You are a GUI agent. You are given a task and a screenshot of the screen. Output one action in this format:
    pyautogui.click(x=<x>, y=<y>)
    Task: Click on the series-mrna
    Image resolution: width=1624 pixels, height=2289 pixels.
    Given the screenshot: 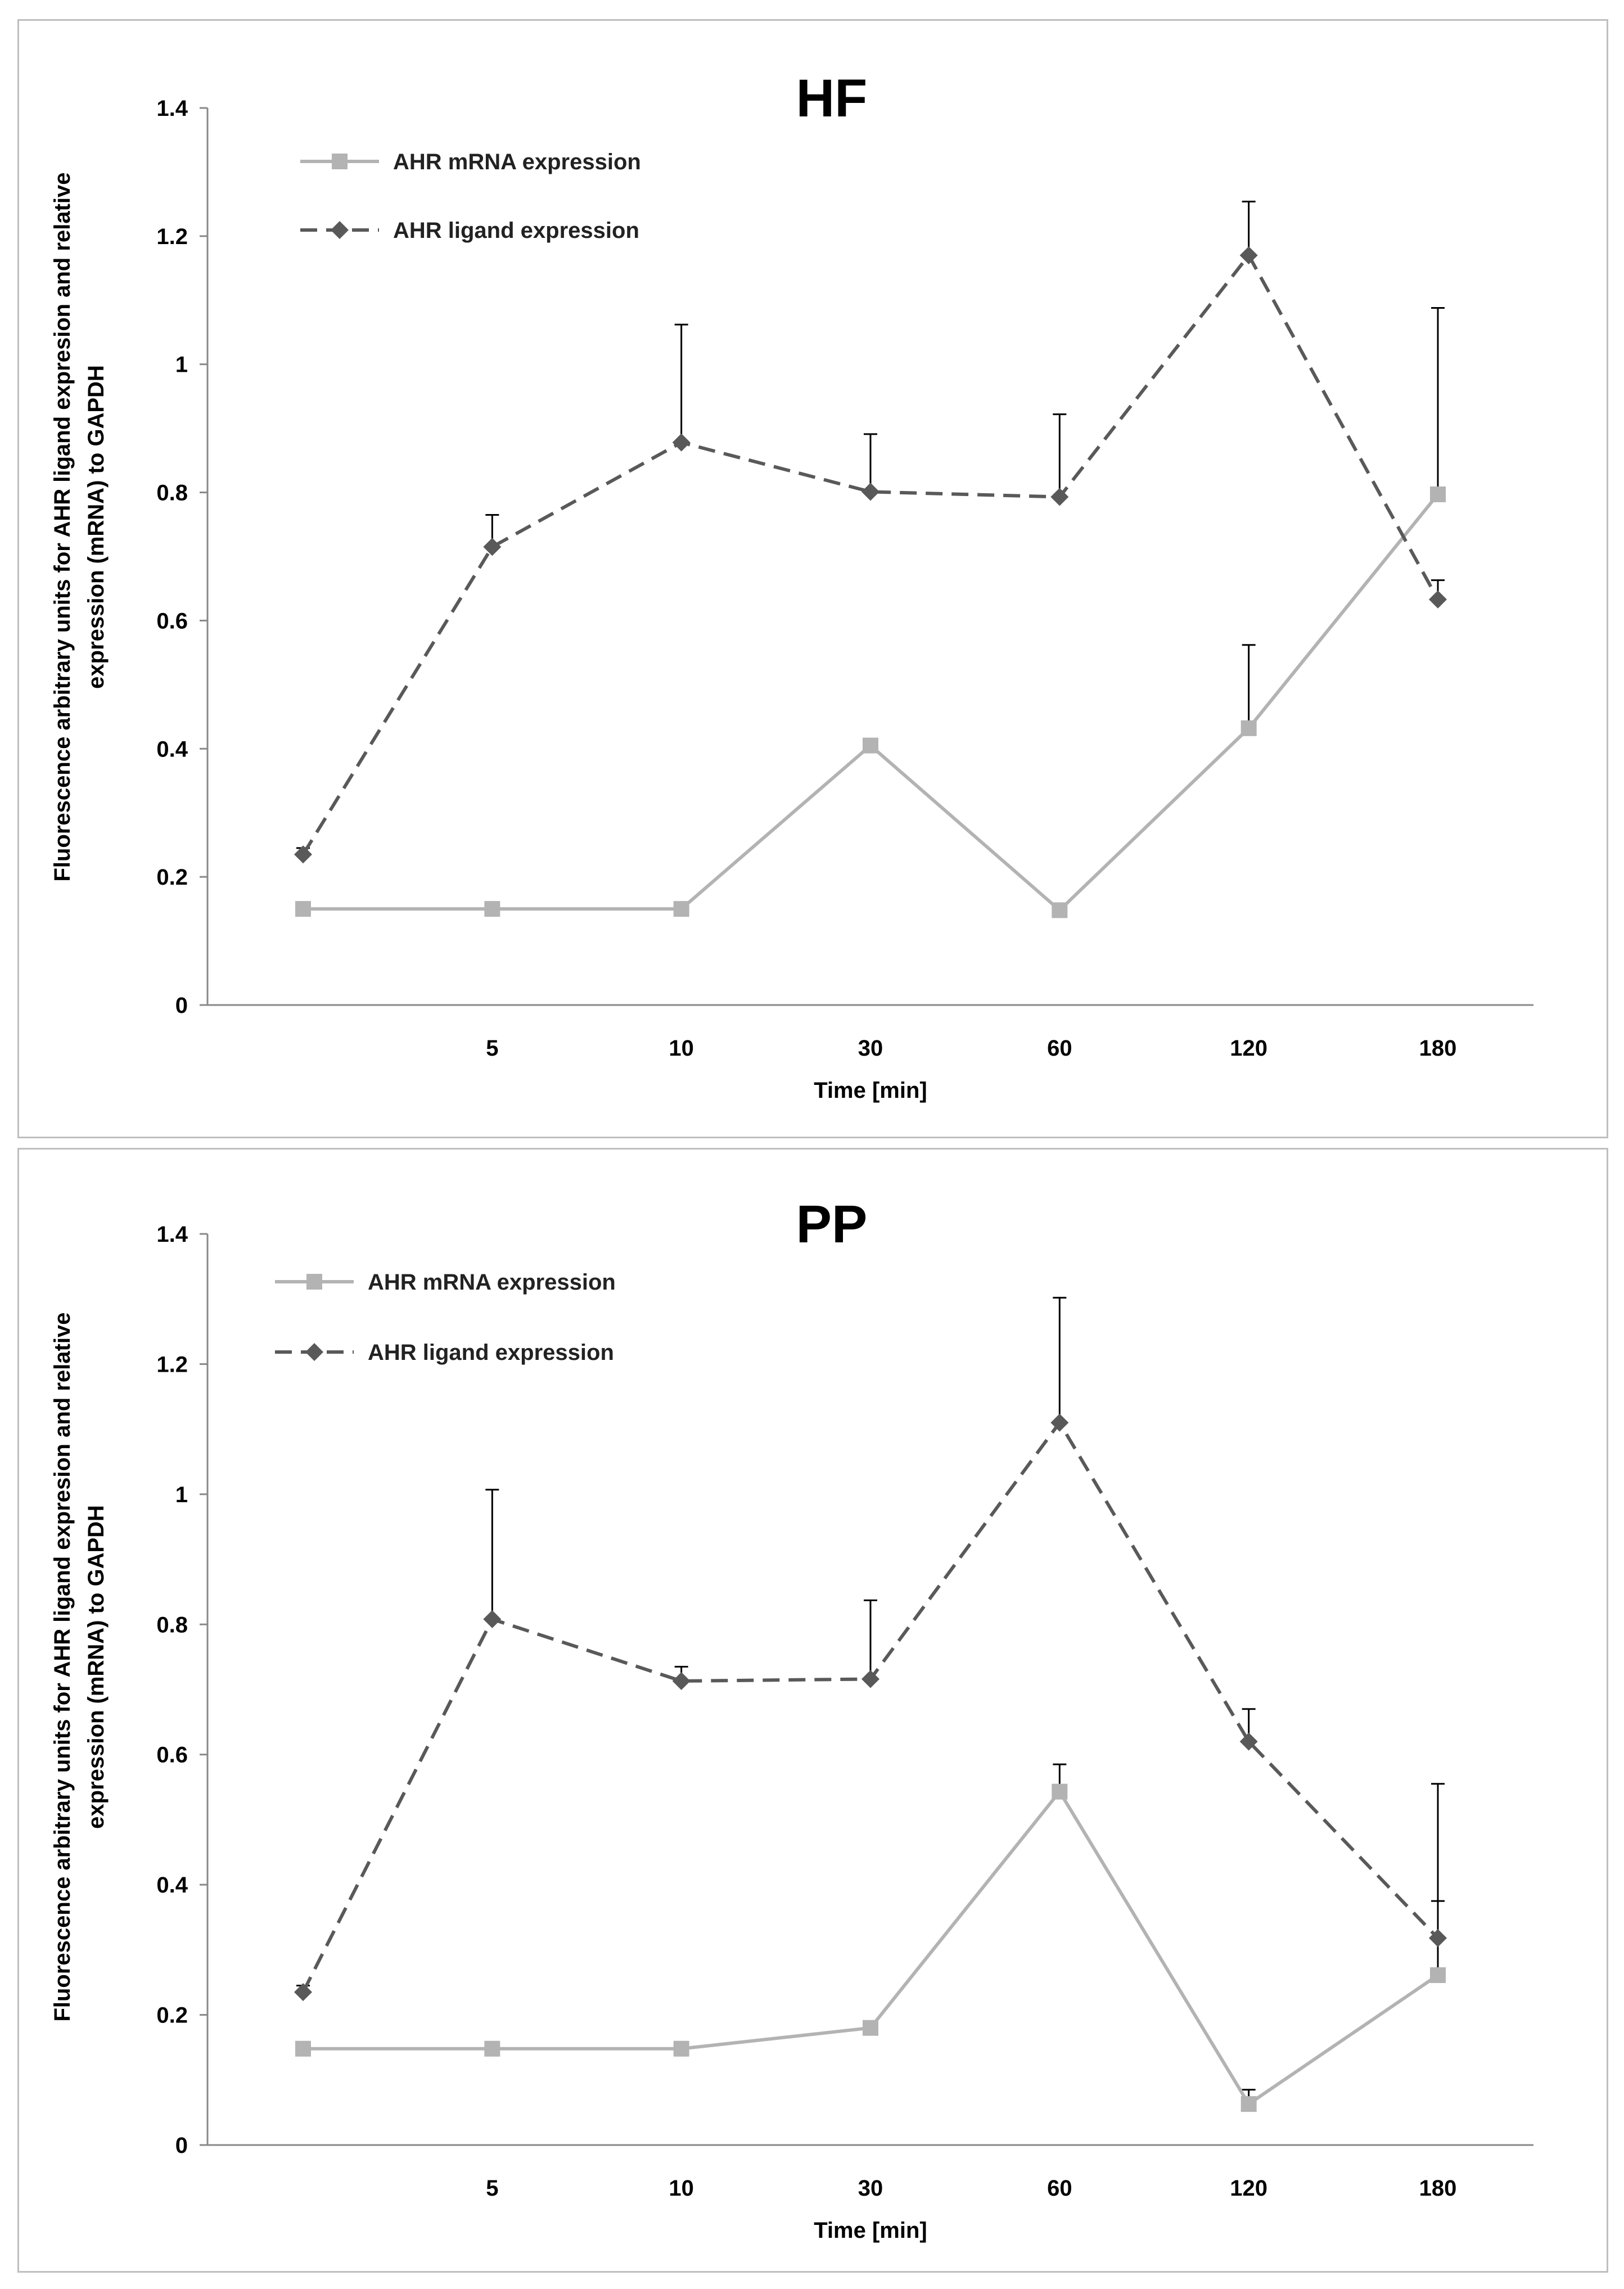 What is the action you would take?
    pyautogui.click(x=870, y=1938)
    